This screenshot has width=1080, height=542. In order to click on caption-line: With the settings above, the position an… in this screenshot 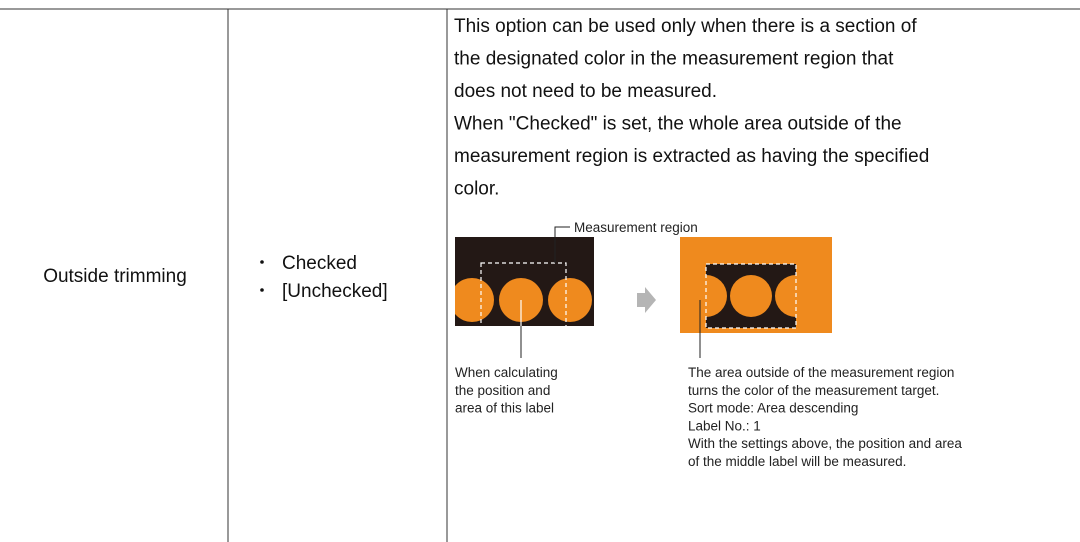, I will do `click(825, 443)`.